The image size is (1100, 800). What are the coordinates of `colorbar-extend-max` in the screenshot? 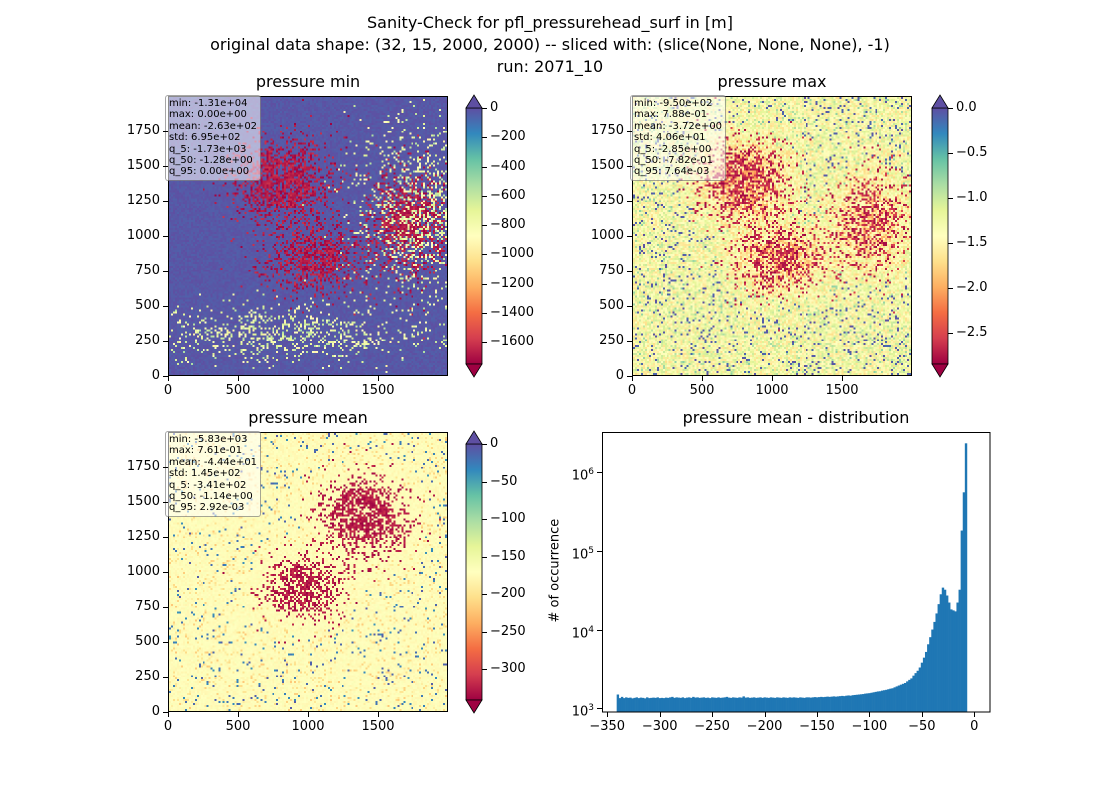 It's located at (940, 101).